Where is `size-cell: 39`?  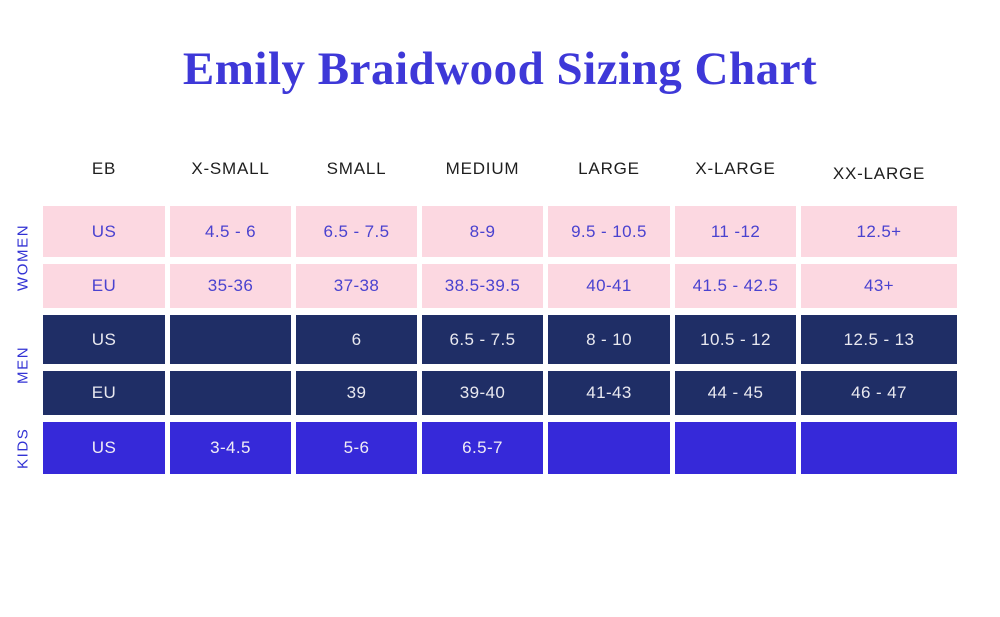 size-cell: 39 is located at coordinates (356, 393).